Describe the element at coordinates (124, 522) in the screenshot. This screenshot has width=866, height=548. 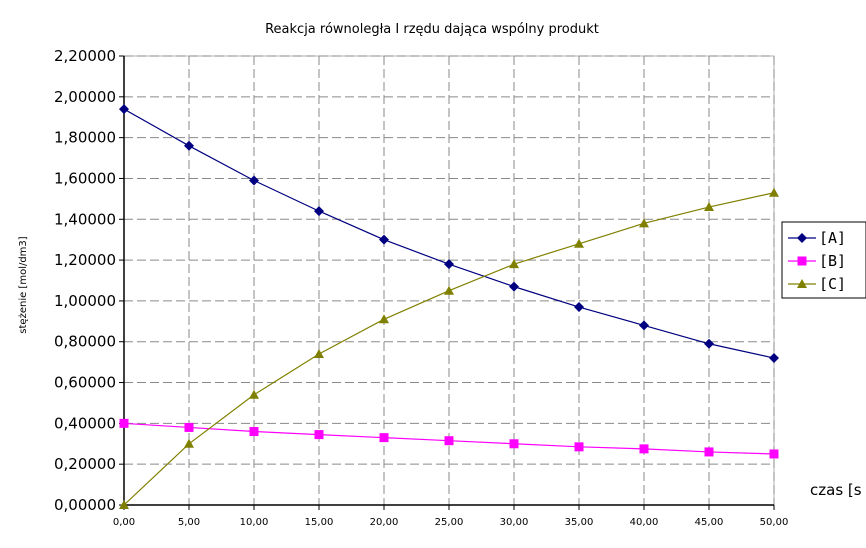
I see `x-tick-label: 0,00` at that location.